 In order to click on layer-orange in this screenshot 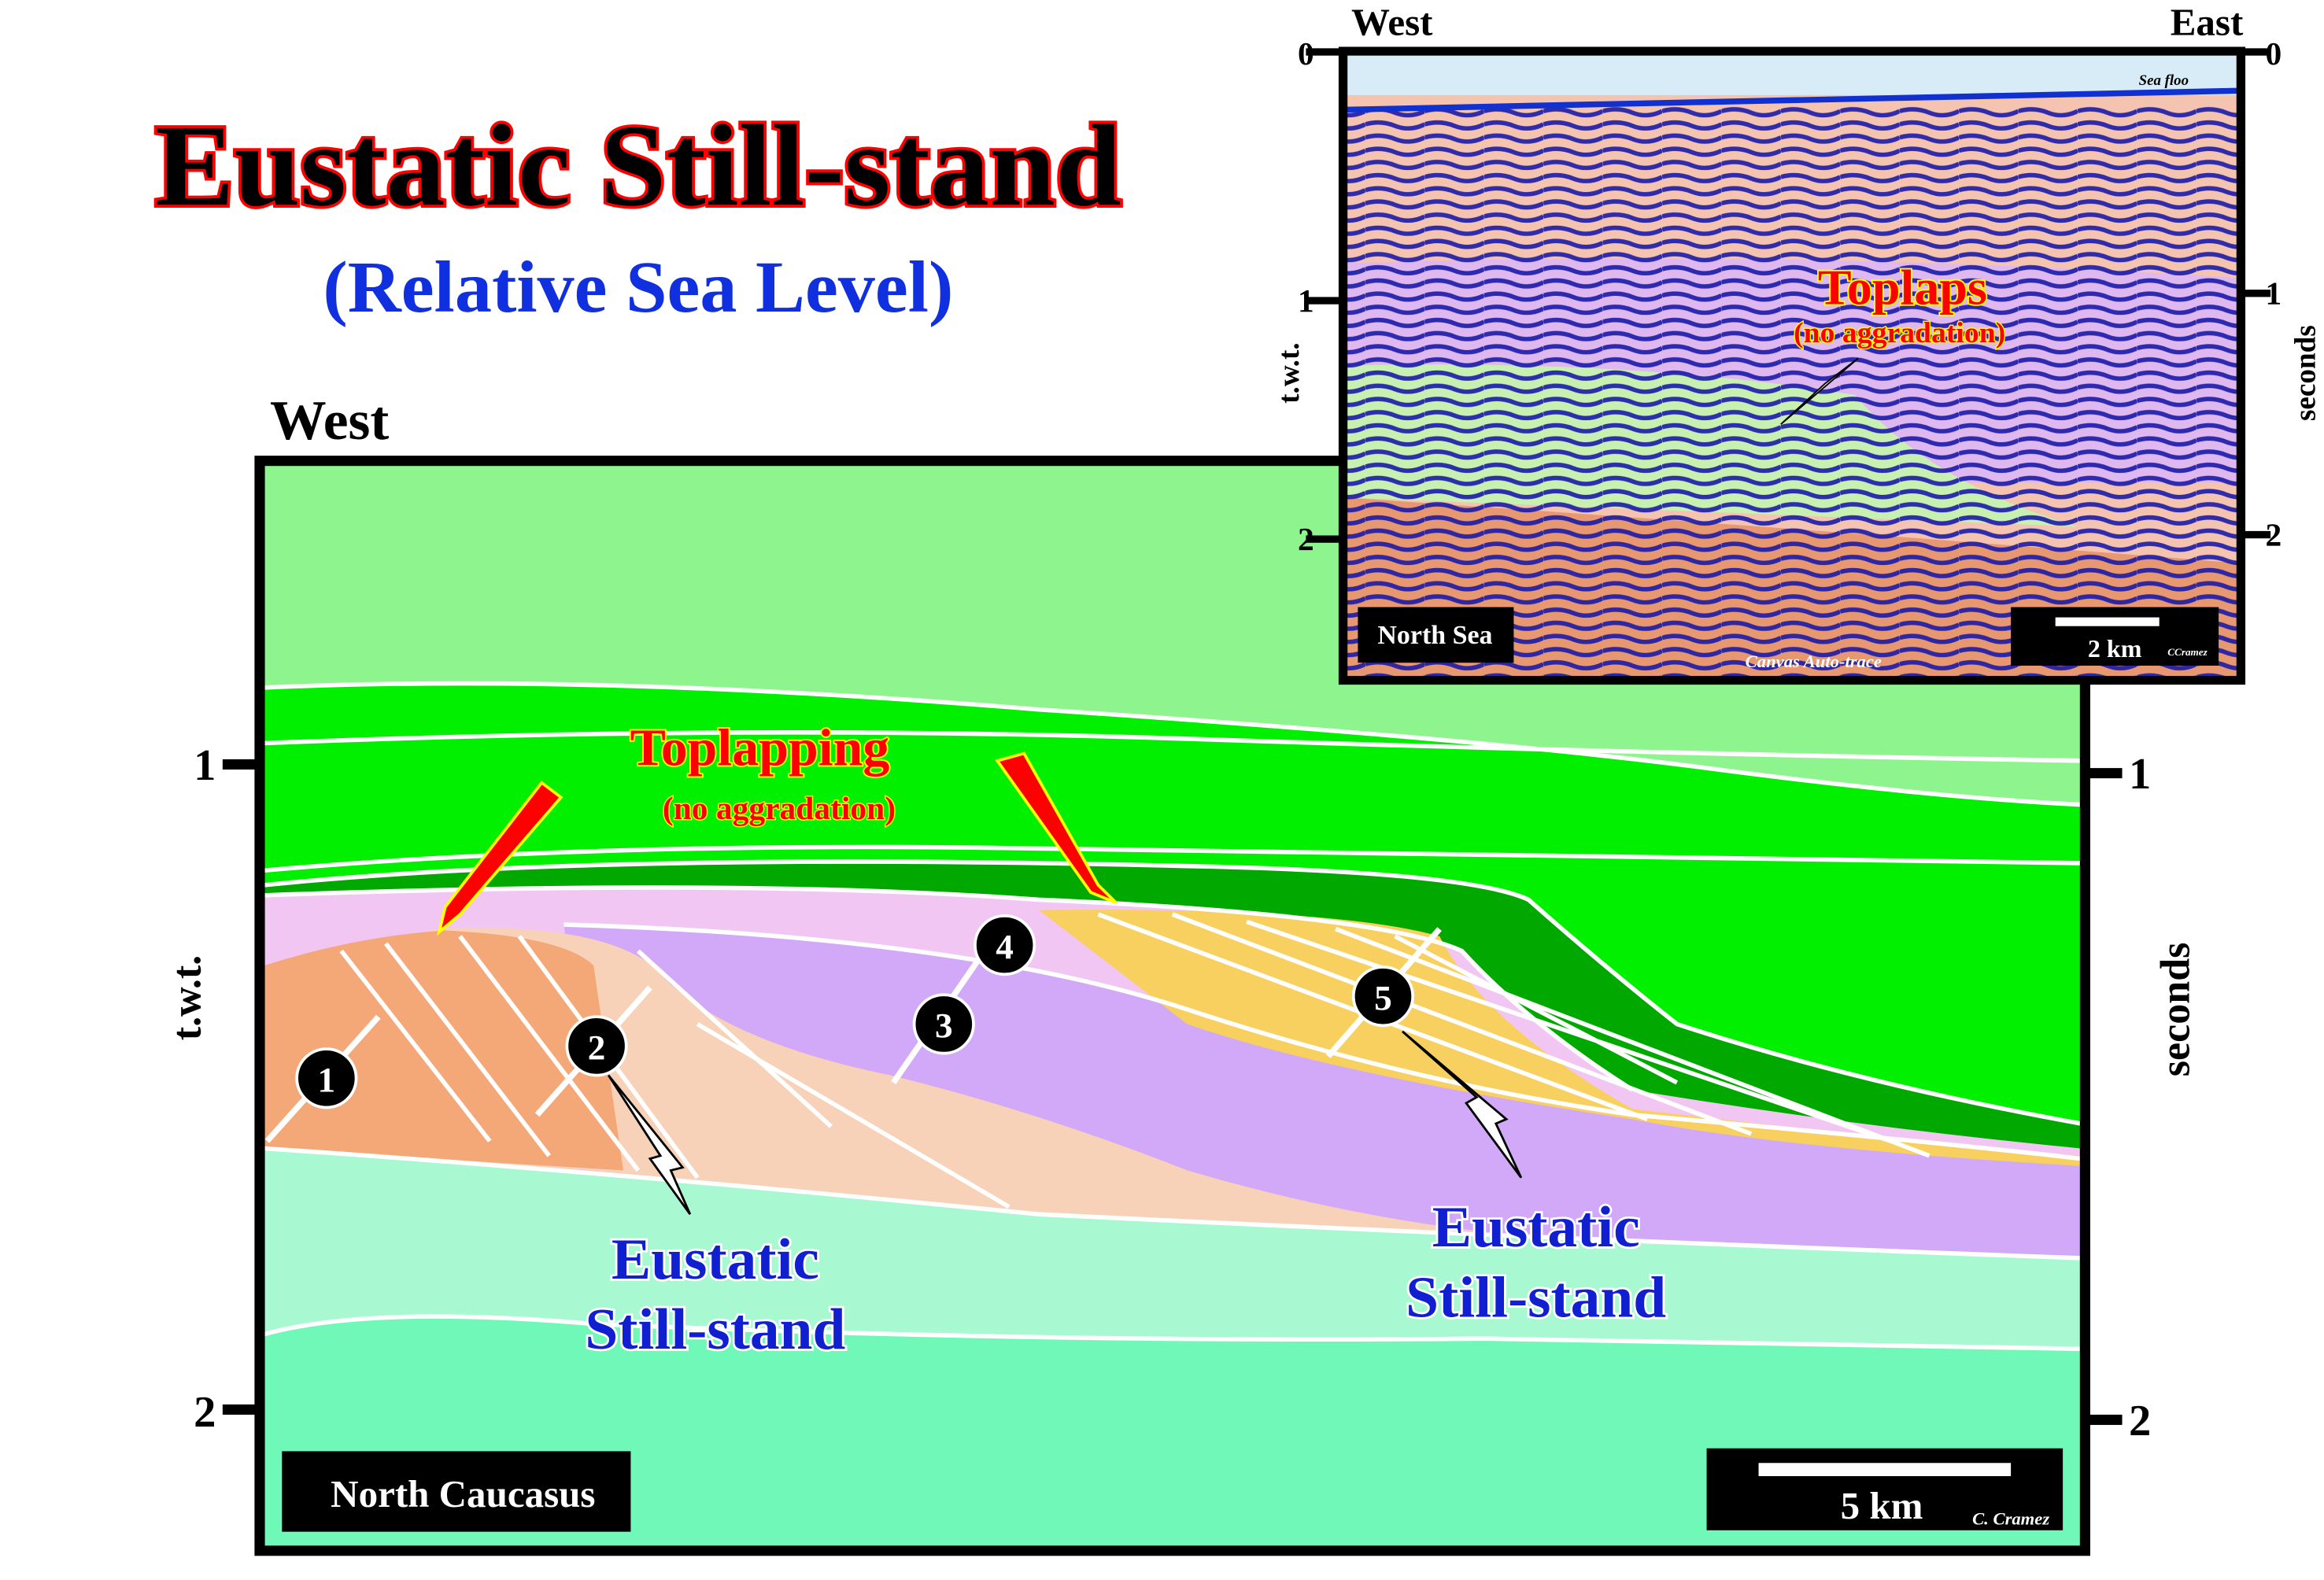, I will do `click(443, 1050)`.